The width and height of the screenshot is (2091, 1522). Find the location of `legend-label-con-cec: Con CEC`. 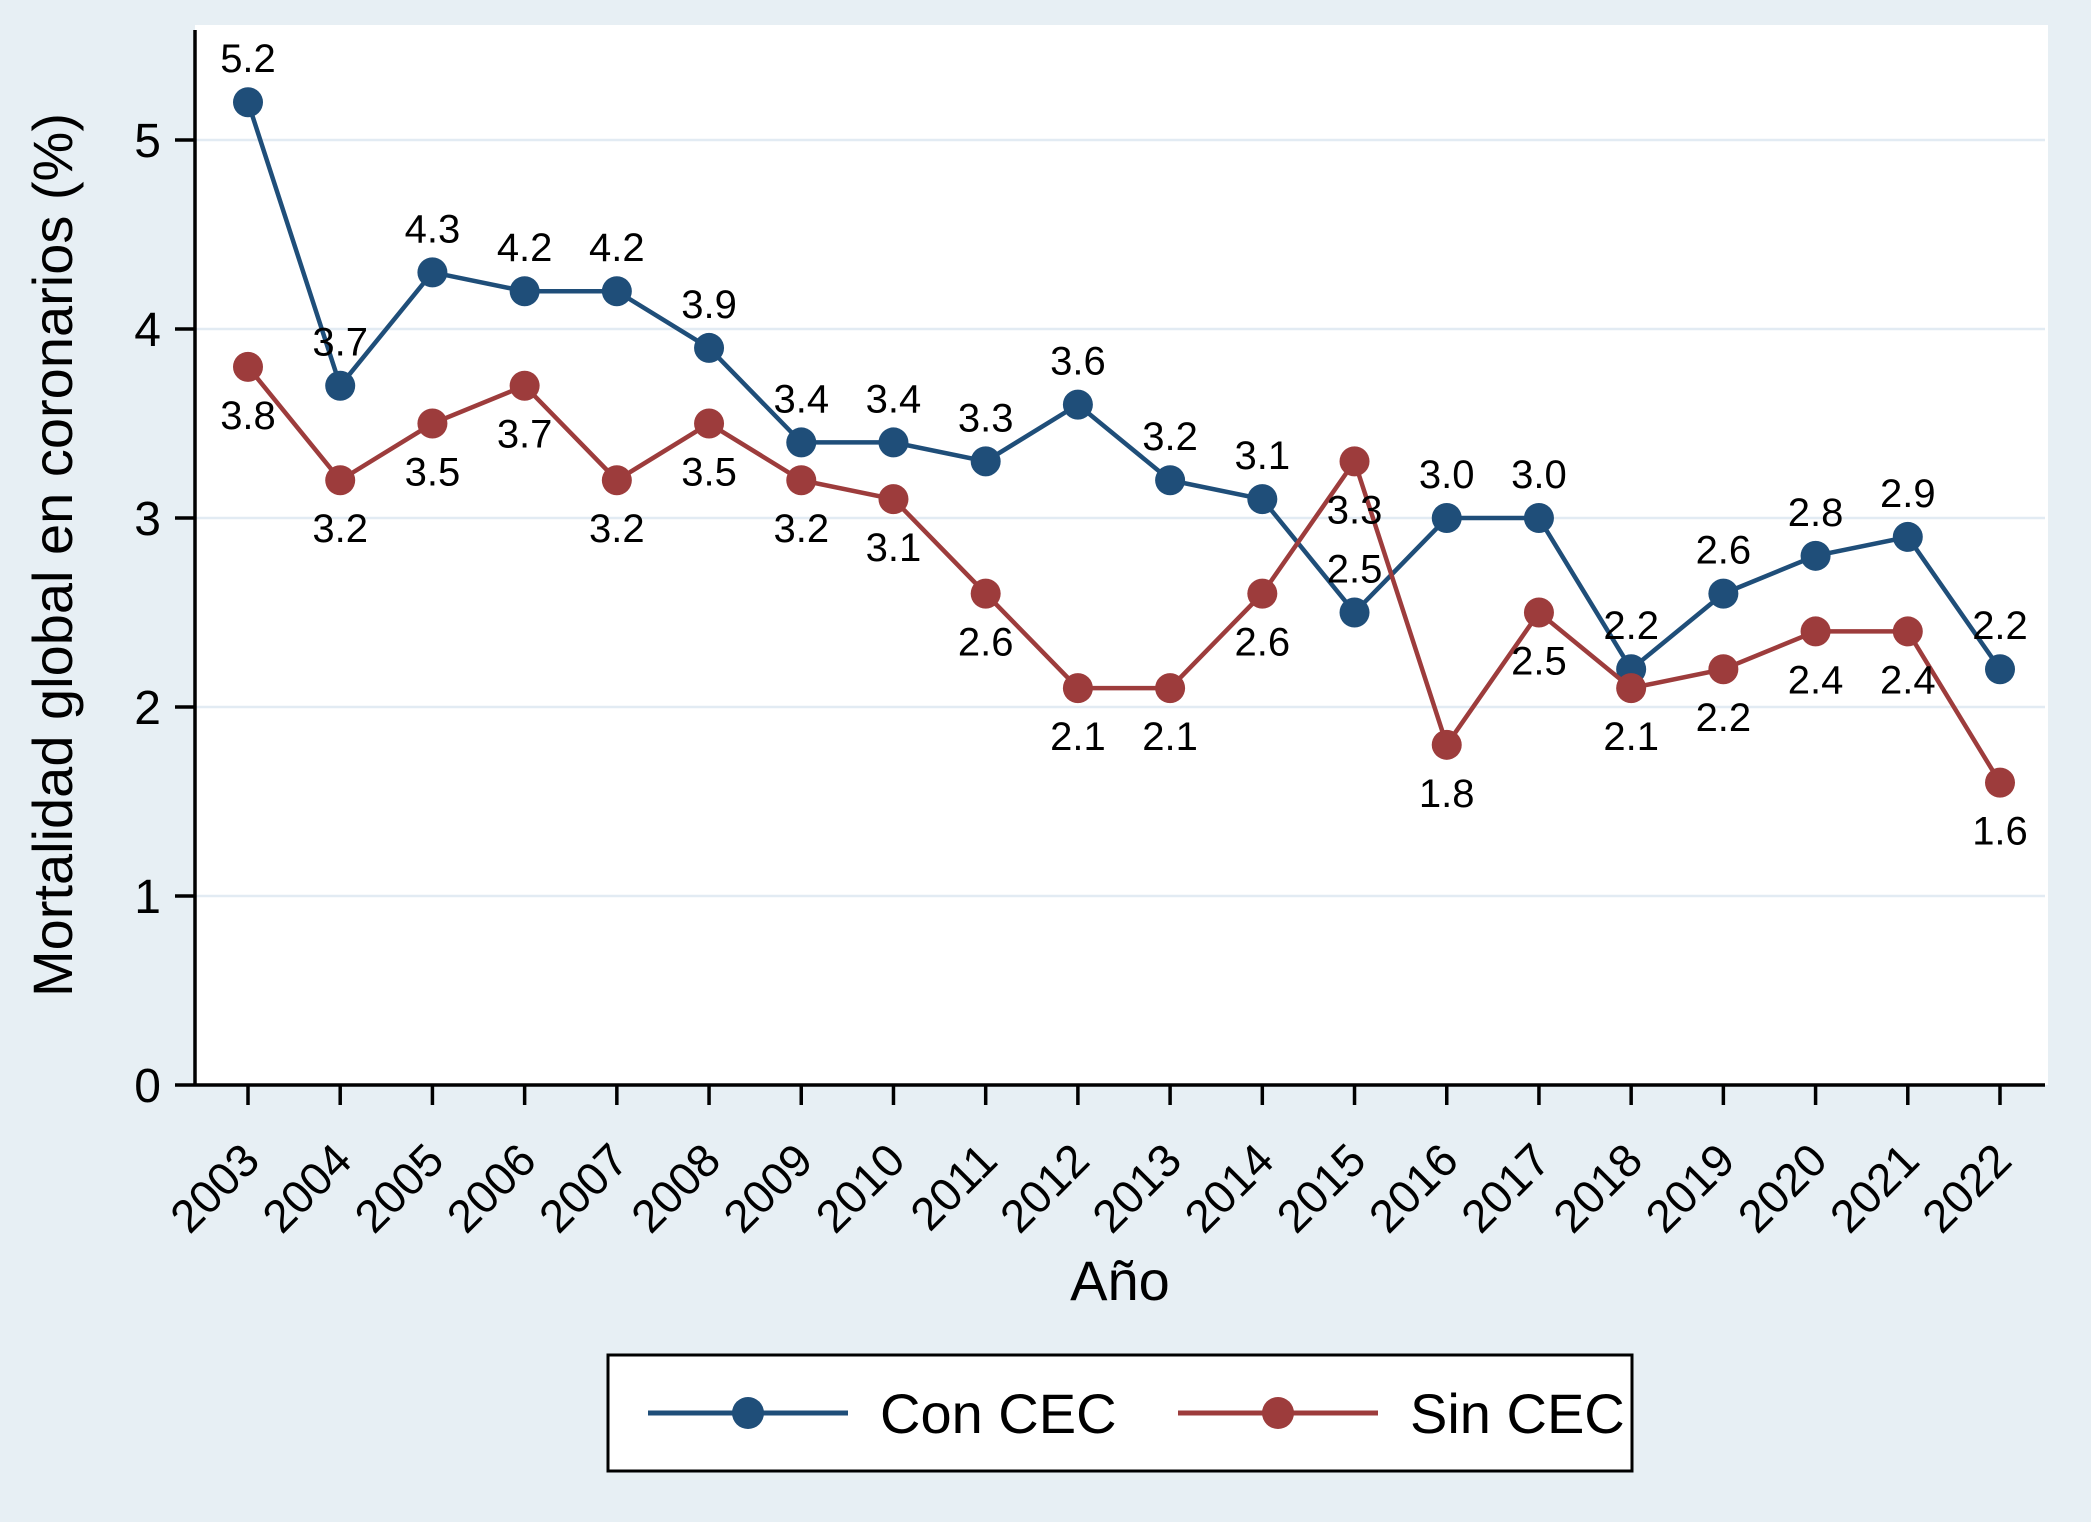

legend-label-con-cec: Con CEC is located at coordinates (998, 1413).